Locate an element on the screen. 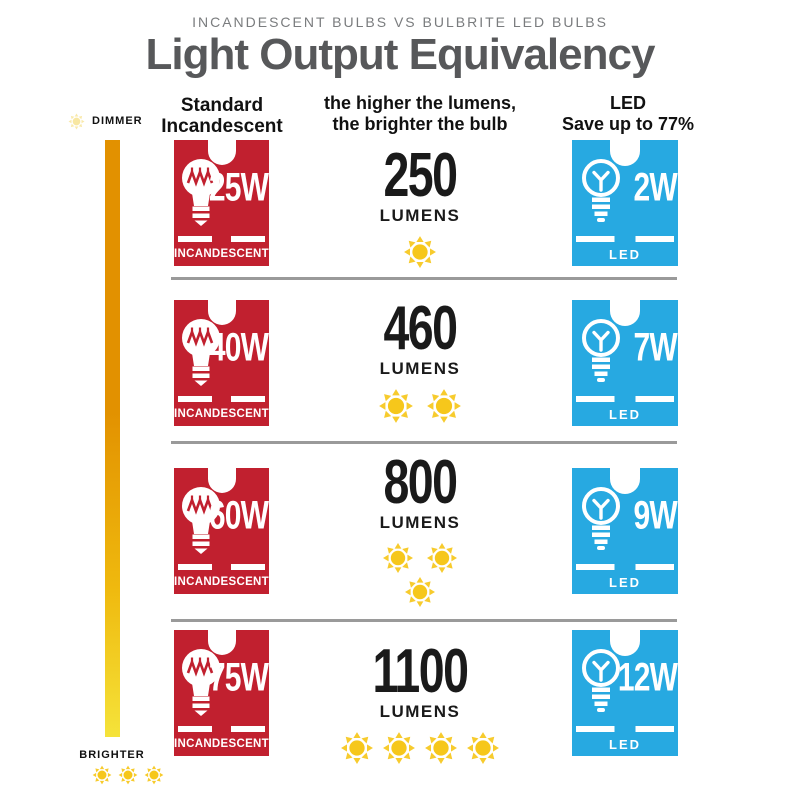 The width and height of the screenshot is (800, 800). incandescent-card: 60W INCANDESCENT is located at coordinates (221, 531).